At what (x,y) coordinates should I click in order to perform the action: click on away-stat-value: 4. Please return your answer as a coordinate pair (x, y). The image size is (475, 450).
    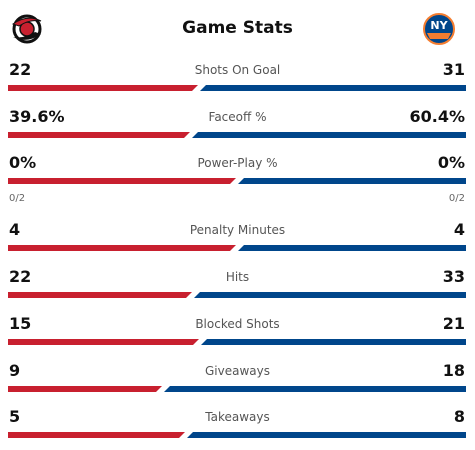
    Looking at the image, I should click on (459, 229).